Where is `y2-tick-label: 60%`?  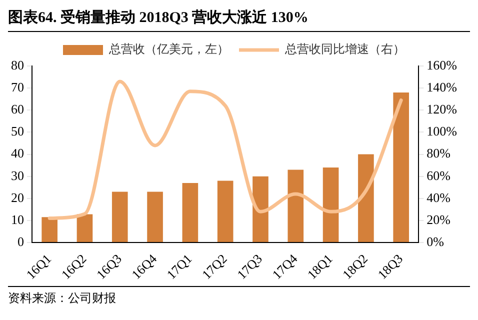 y2-tick-label: 60% is located at coordinates (438, 175).